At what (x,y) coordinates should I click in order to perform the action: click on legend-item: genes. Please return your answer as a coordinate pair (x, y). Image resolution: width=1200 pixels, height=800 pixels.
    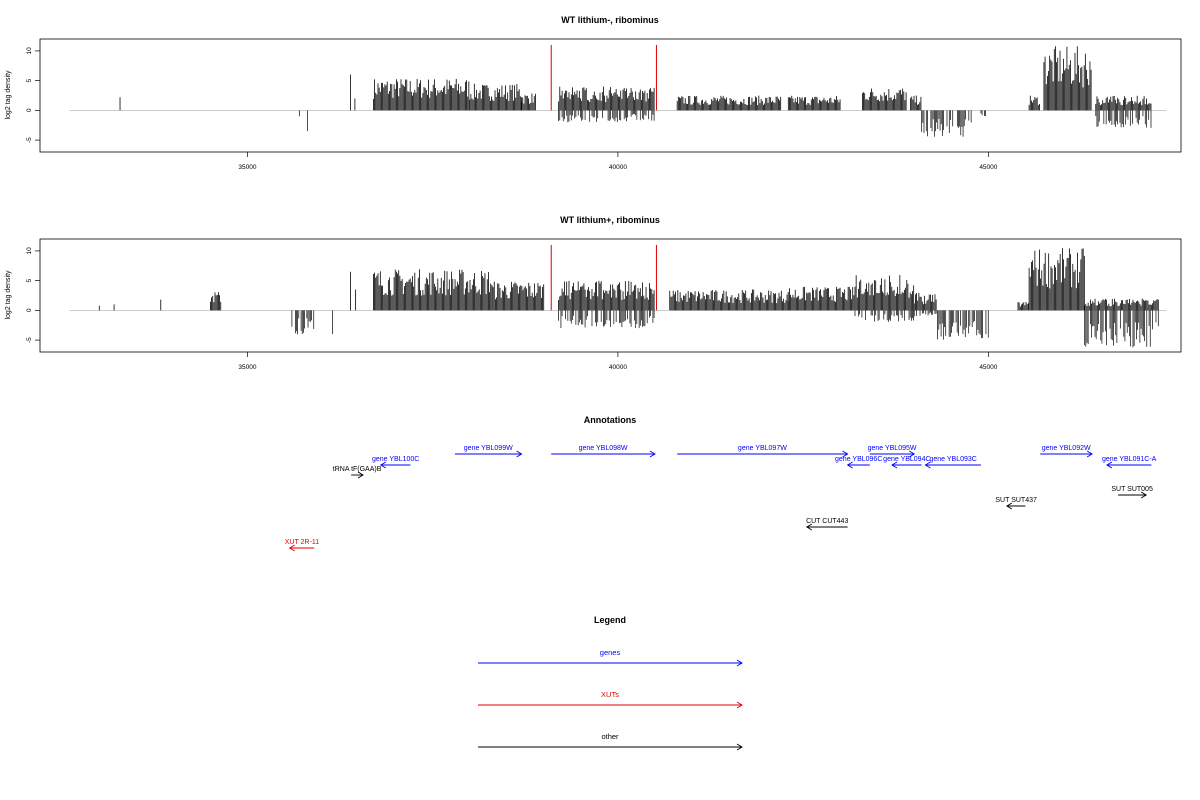
    Looking at the image, I should click on (610, 657).